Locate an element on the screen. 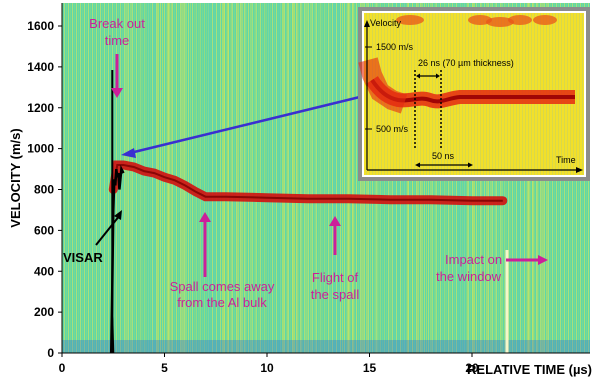  texture-low-band is located at coordinates (326, 346).